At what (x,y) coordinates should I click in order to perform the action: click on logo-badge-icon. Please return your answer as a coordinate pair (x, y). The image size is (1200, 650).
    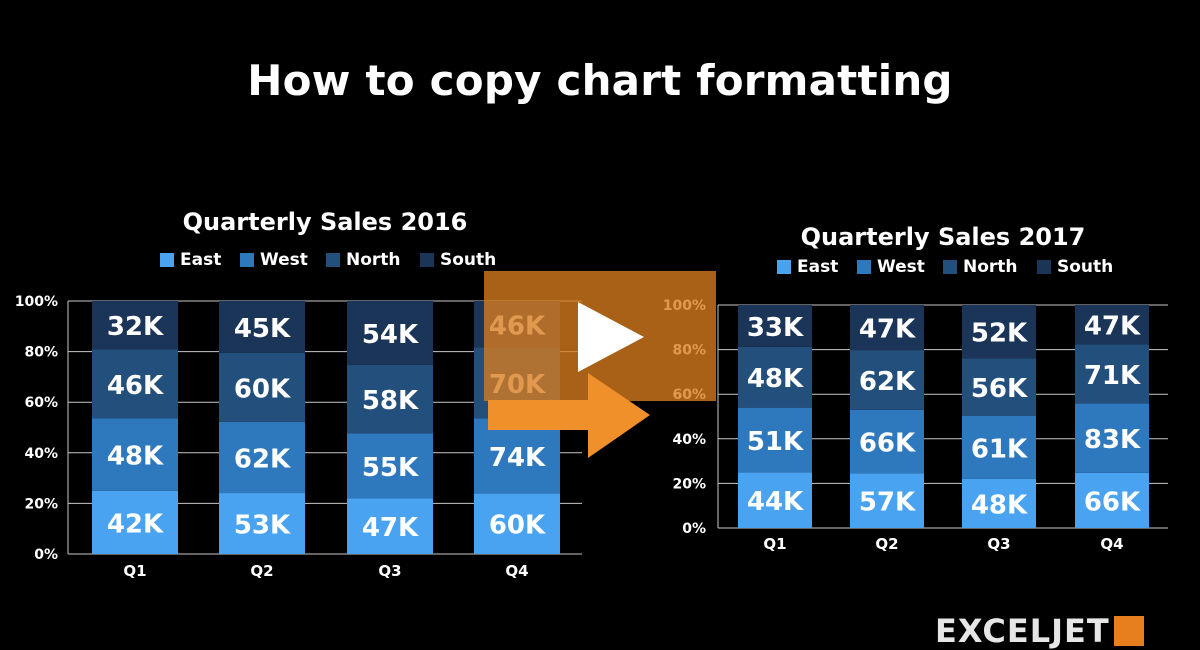
    Looking at the image, I should click on (1128, 631).